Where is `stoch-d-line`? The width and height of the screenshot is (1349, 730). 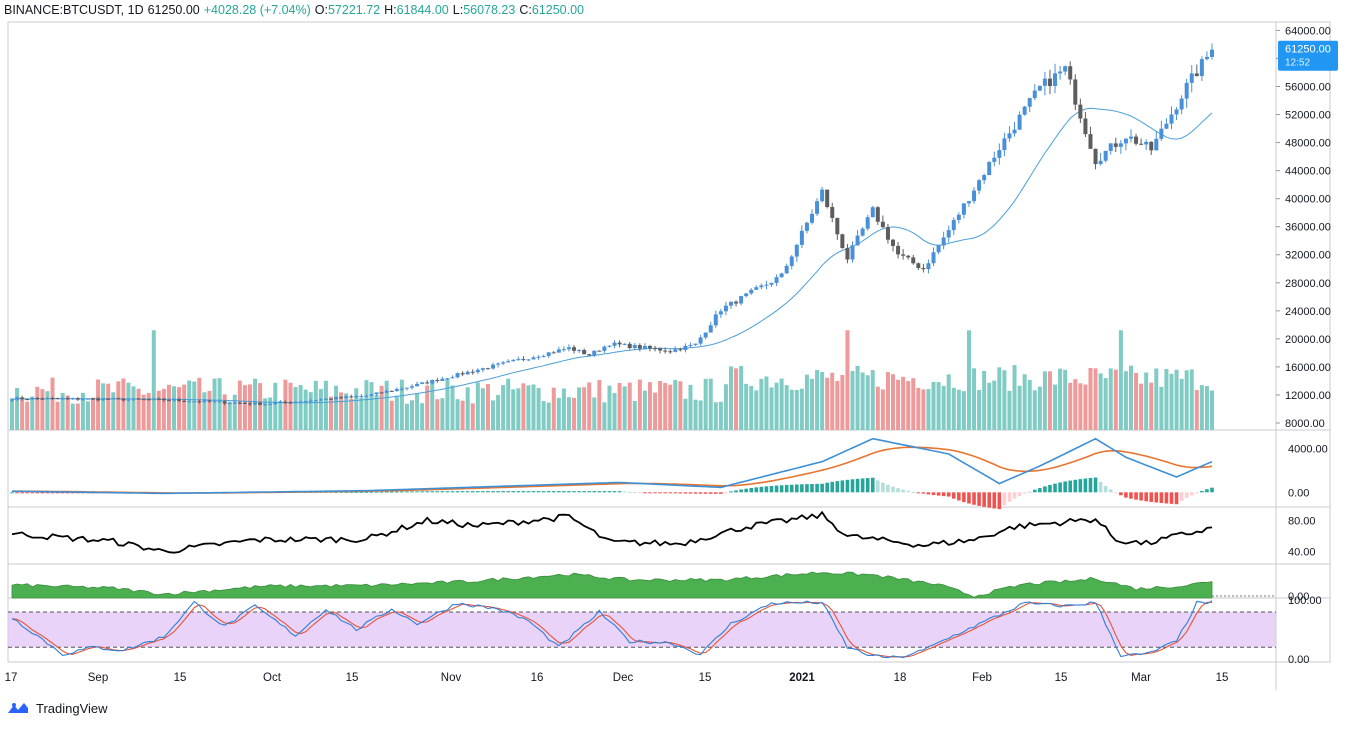
stoch-d-line is located at coordinates (612, 629).